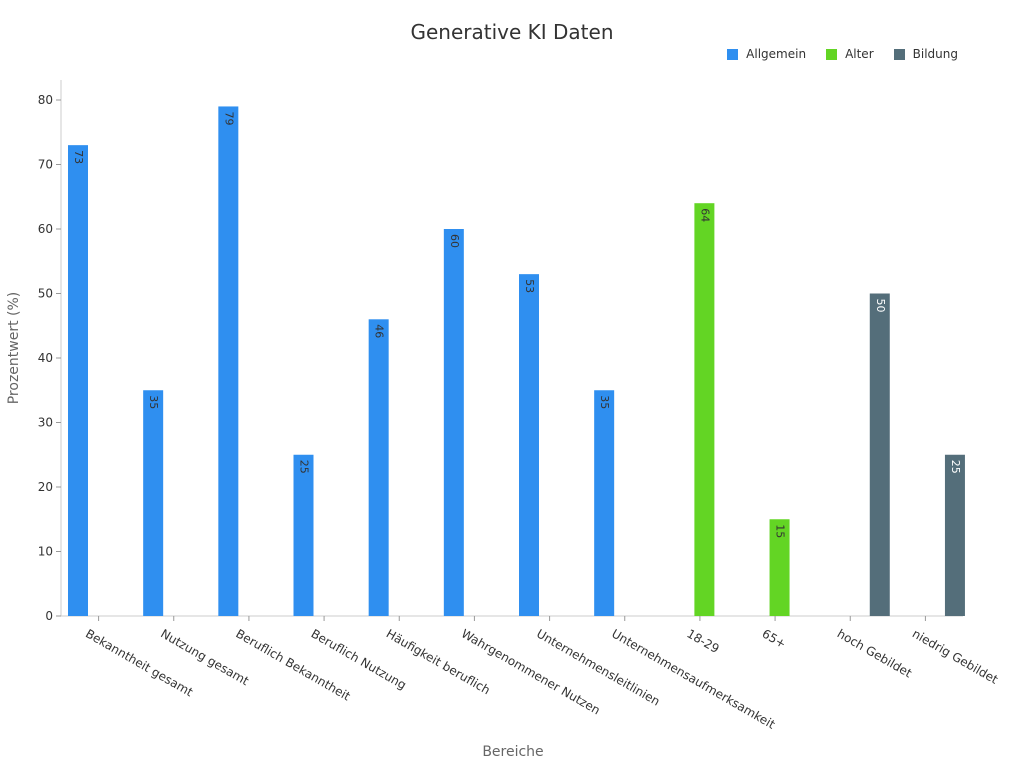 This screenshot has width=1024, height=768. Describe the element at coordinates (228, 118) in the screenshot. I see `bar-value-label: 79` at that location.